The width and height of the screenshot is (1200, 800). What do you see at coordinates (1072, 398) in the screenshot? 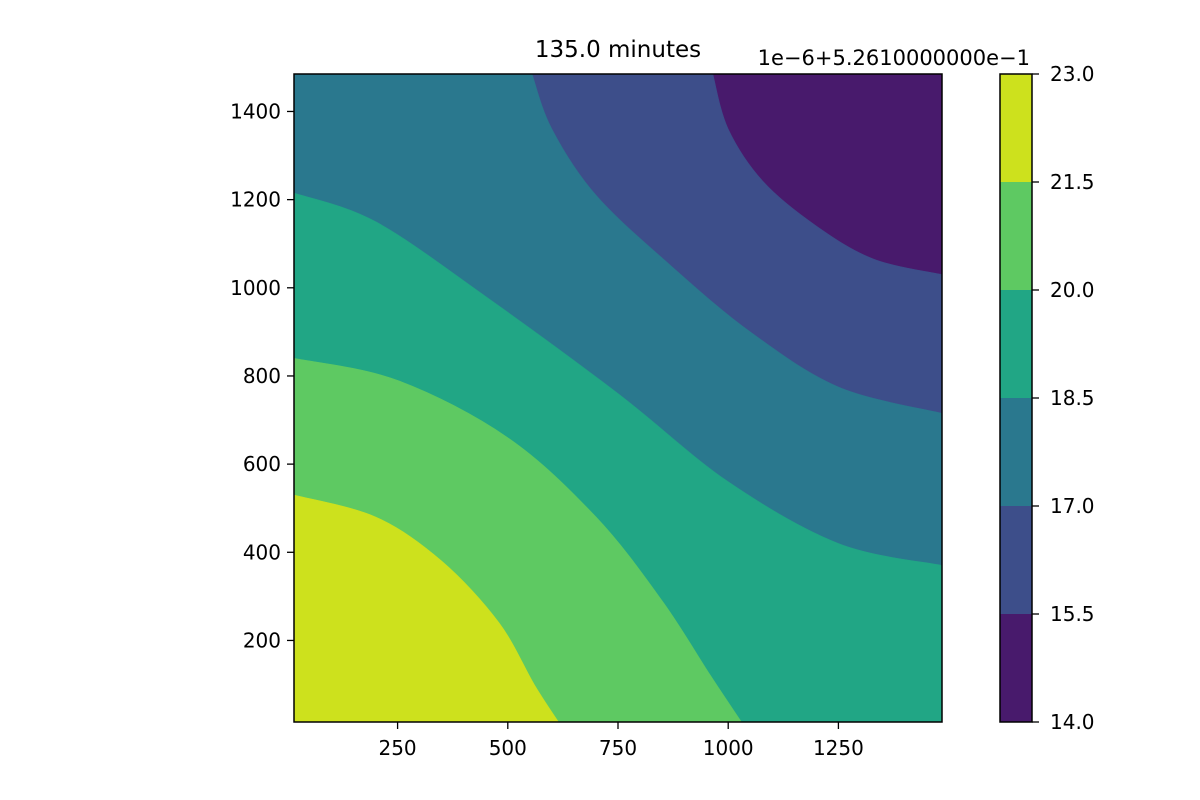
I see `colorbar-tick-label: 18.5` at bounding box center [1072, 398].